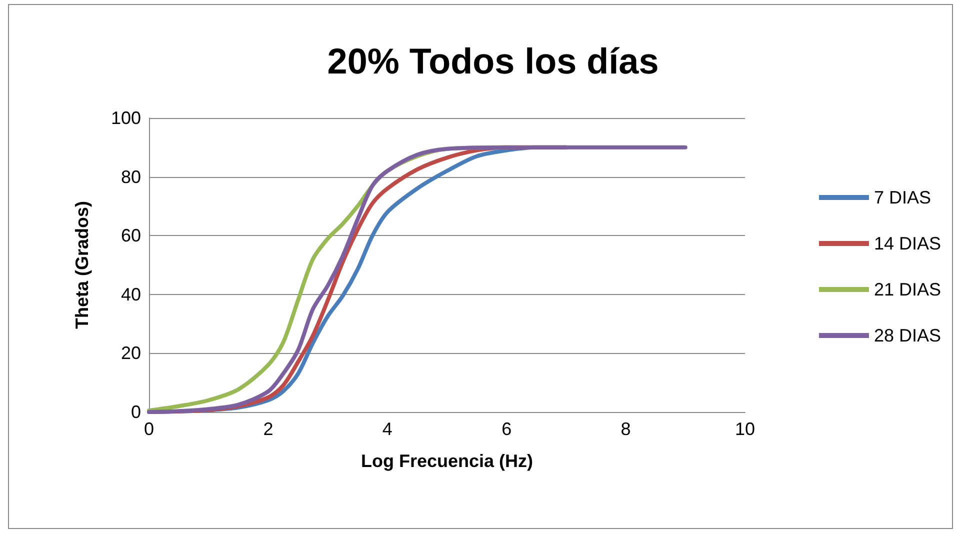 Image resolution: width=961 pixels, height=533 pixels. I want to click on y-tick-label: 80, so click(130, 176).